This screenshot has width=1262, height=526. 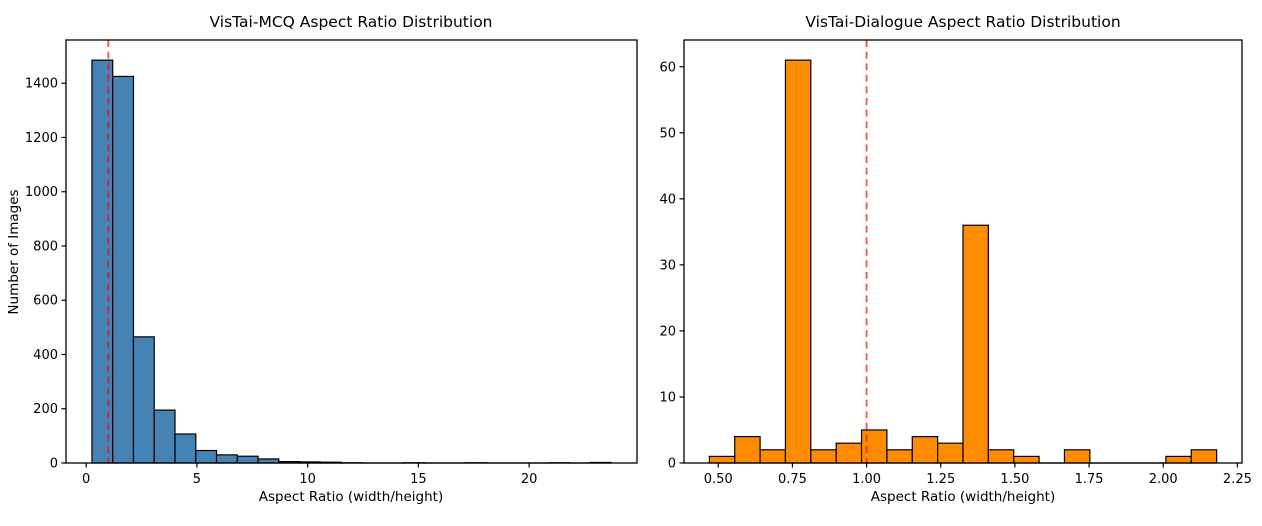 I want to click on mcq-chart-title: VisTai-MCQ Aspect Ratio Distribution, so click(x=351, y=22).